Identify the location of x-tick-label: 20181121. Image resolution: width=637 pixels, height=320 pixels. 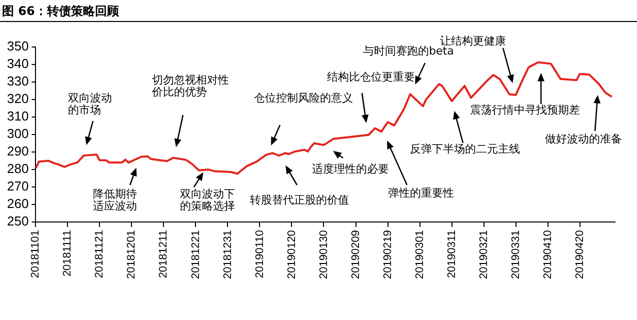
(100, 254).